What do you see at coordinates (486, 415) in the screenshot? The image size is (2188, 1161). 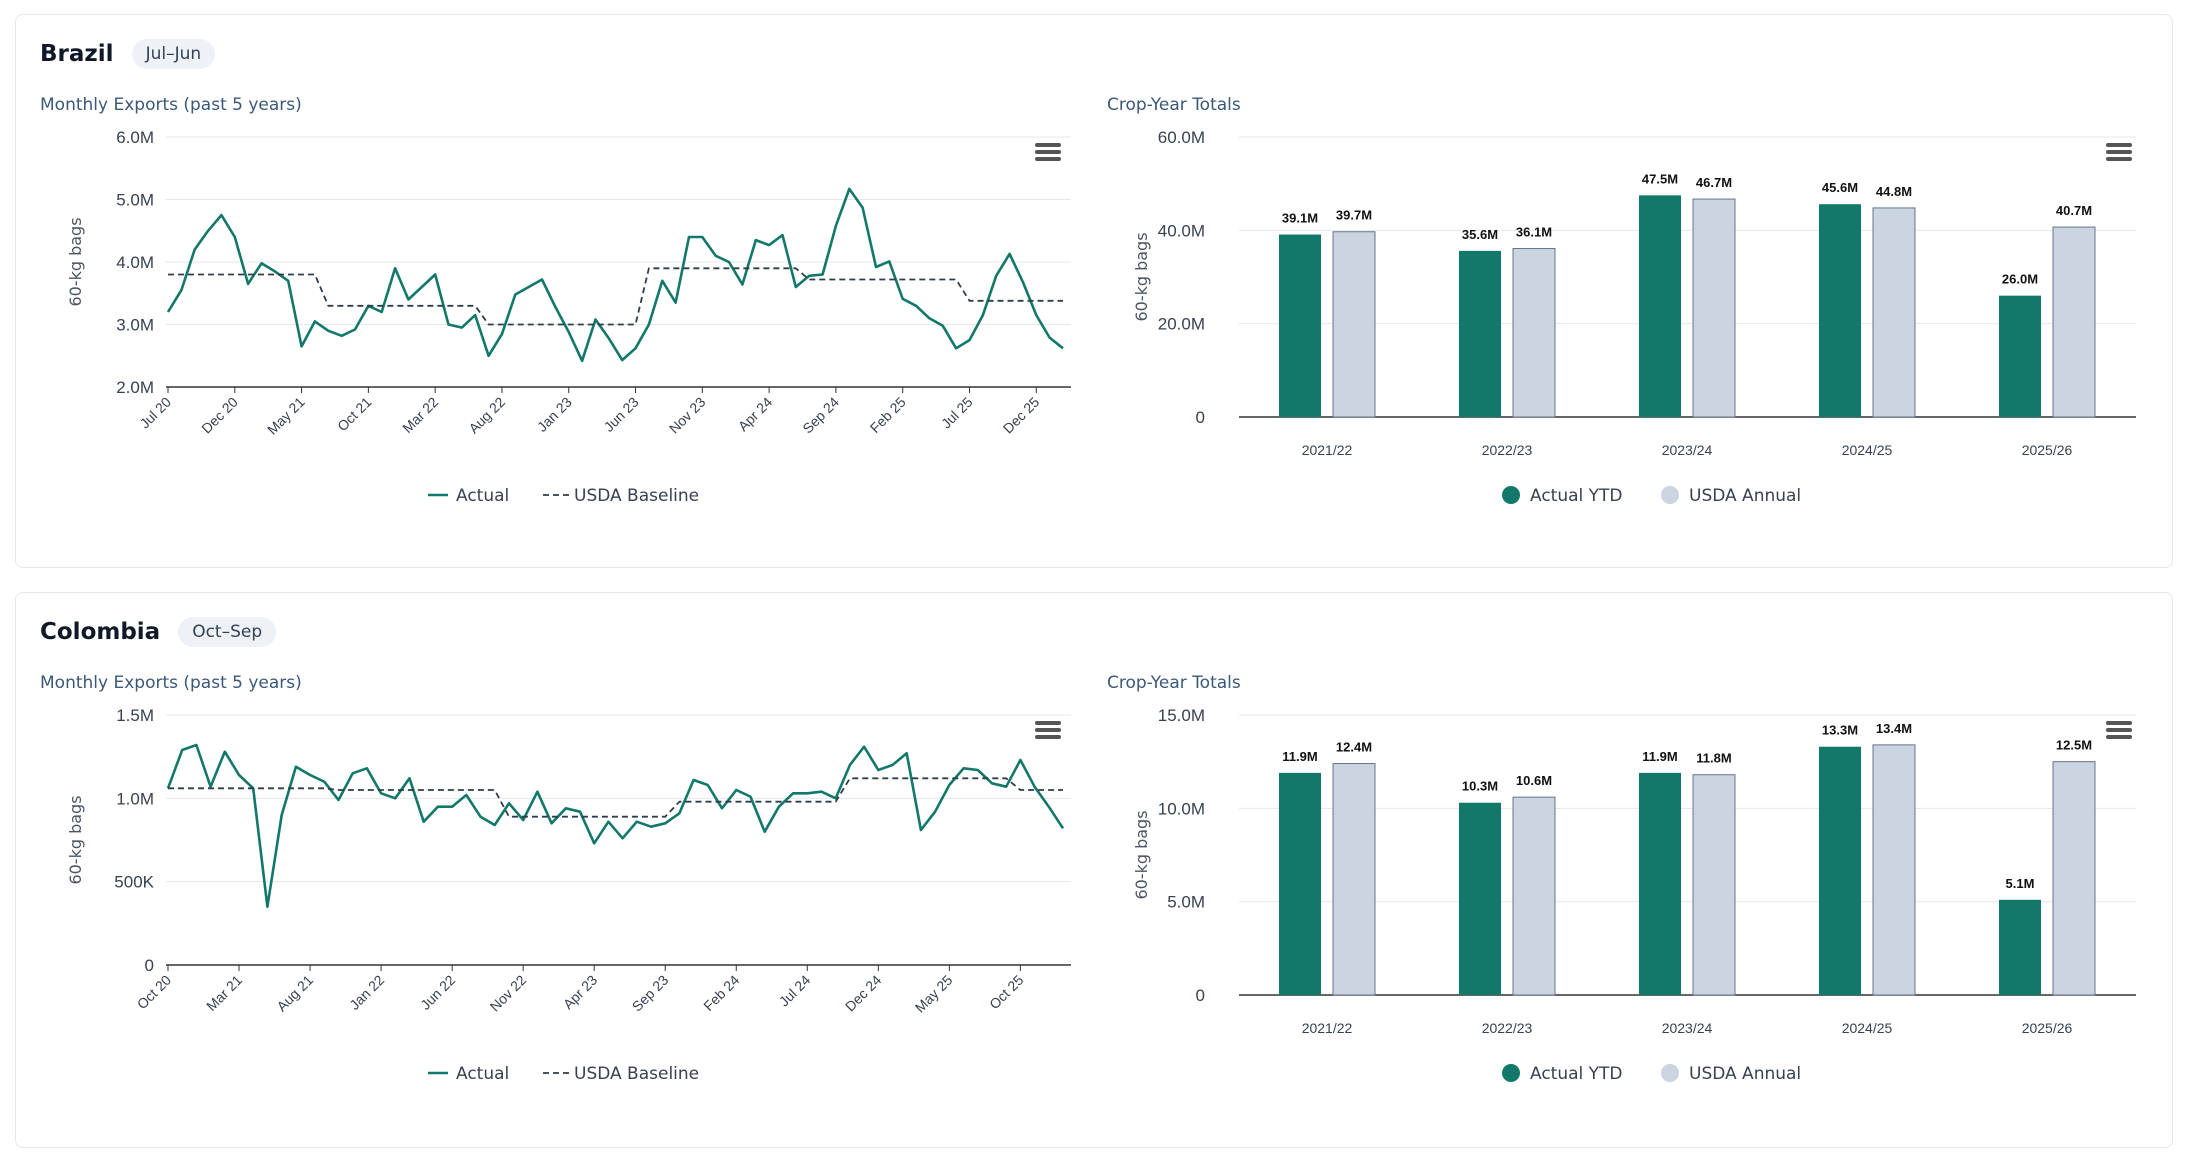 I see `x-tick-label: Aug 22` at bounding box center [486, 415].